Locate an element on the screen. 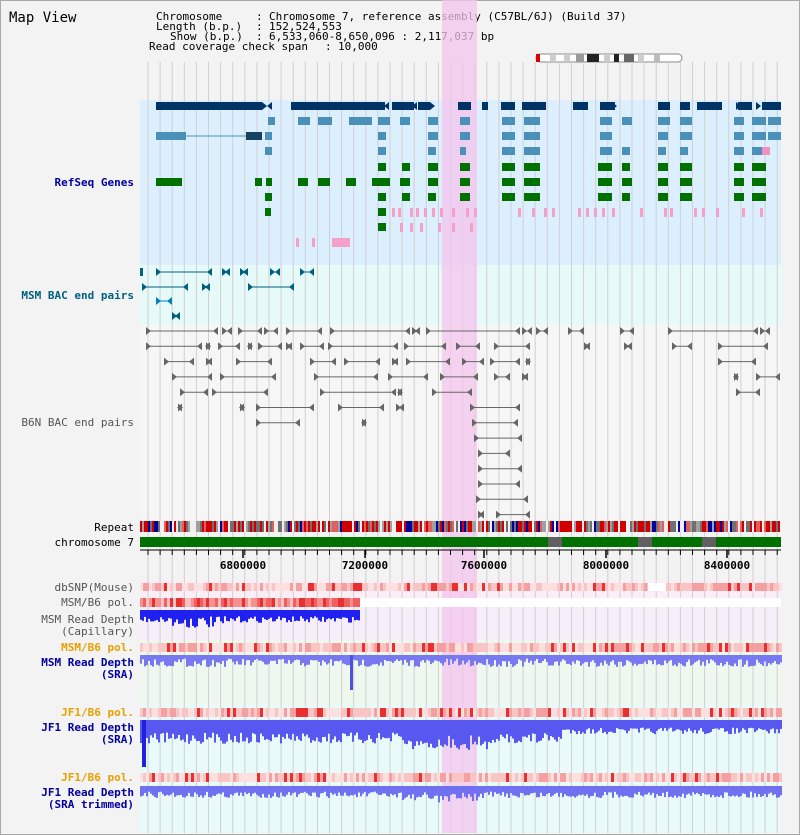 Image resolution: width=800 pixels, height=835 pixels. track-label-jf1-b6-pol-2: JF1/B6 pol. is located at coordinates (97, 777).